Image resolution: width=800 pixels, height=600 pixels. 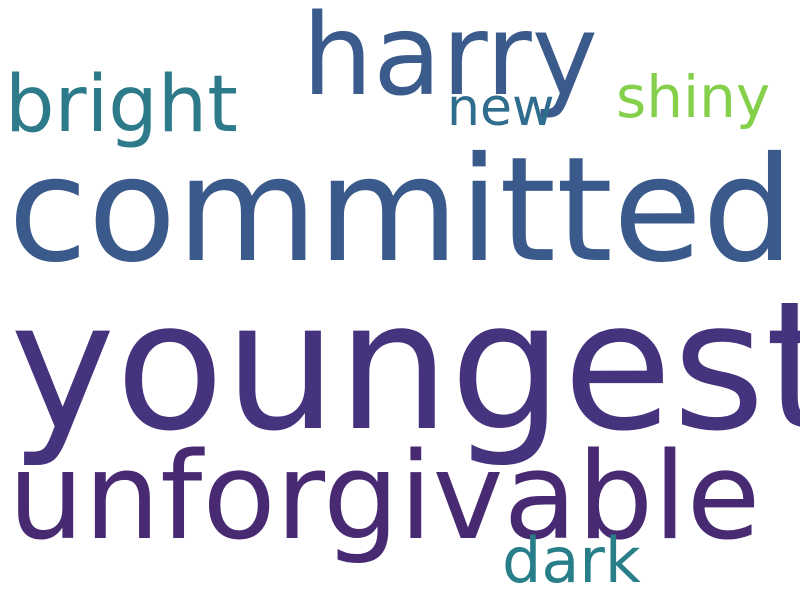 I want to click on word-bright: bright, so click(x=121, y=105).